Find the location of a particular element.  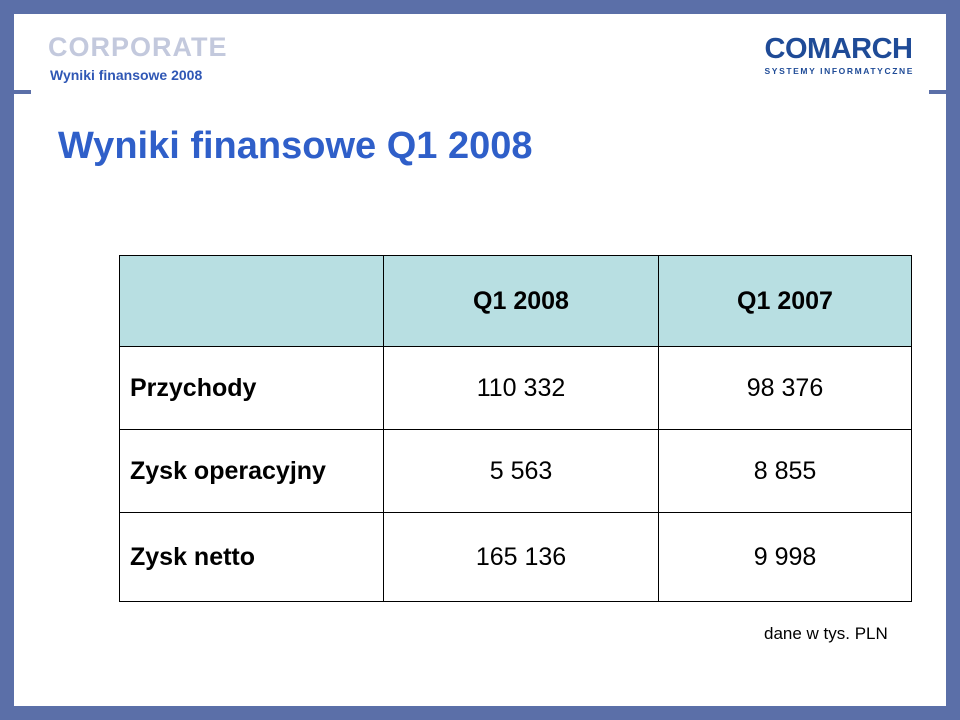

table-row: Przychody 110 332 98 376 is located at coordinates (515, 388).